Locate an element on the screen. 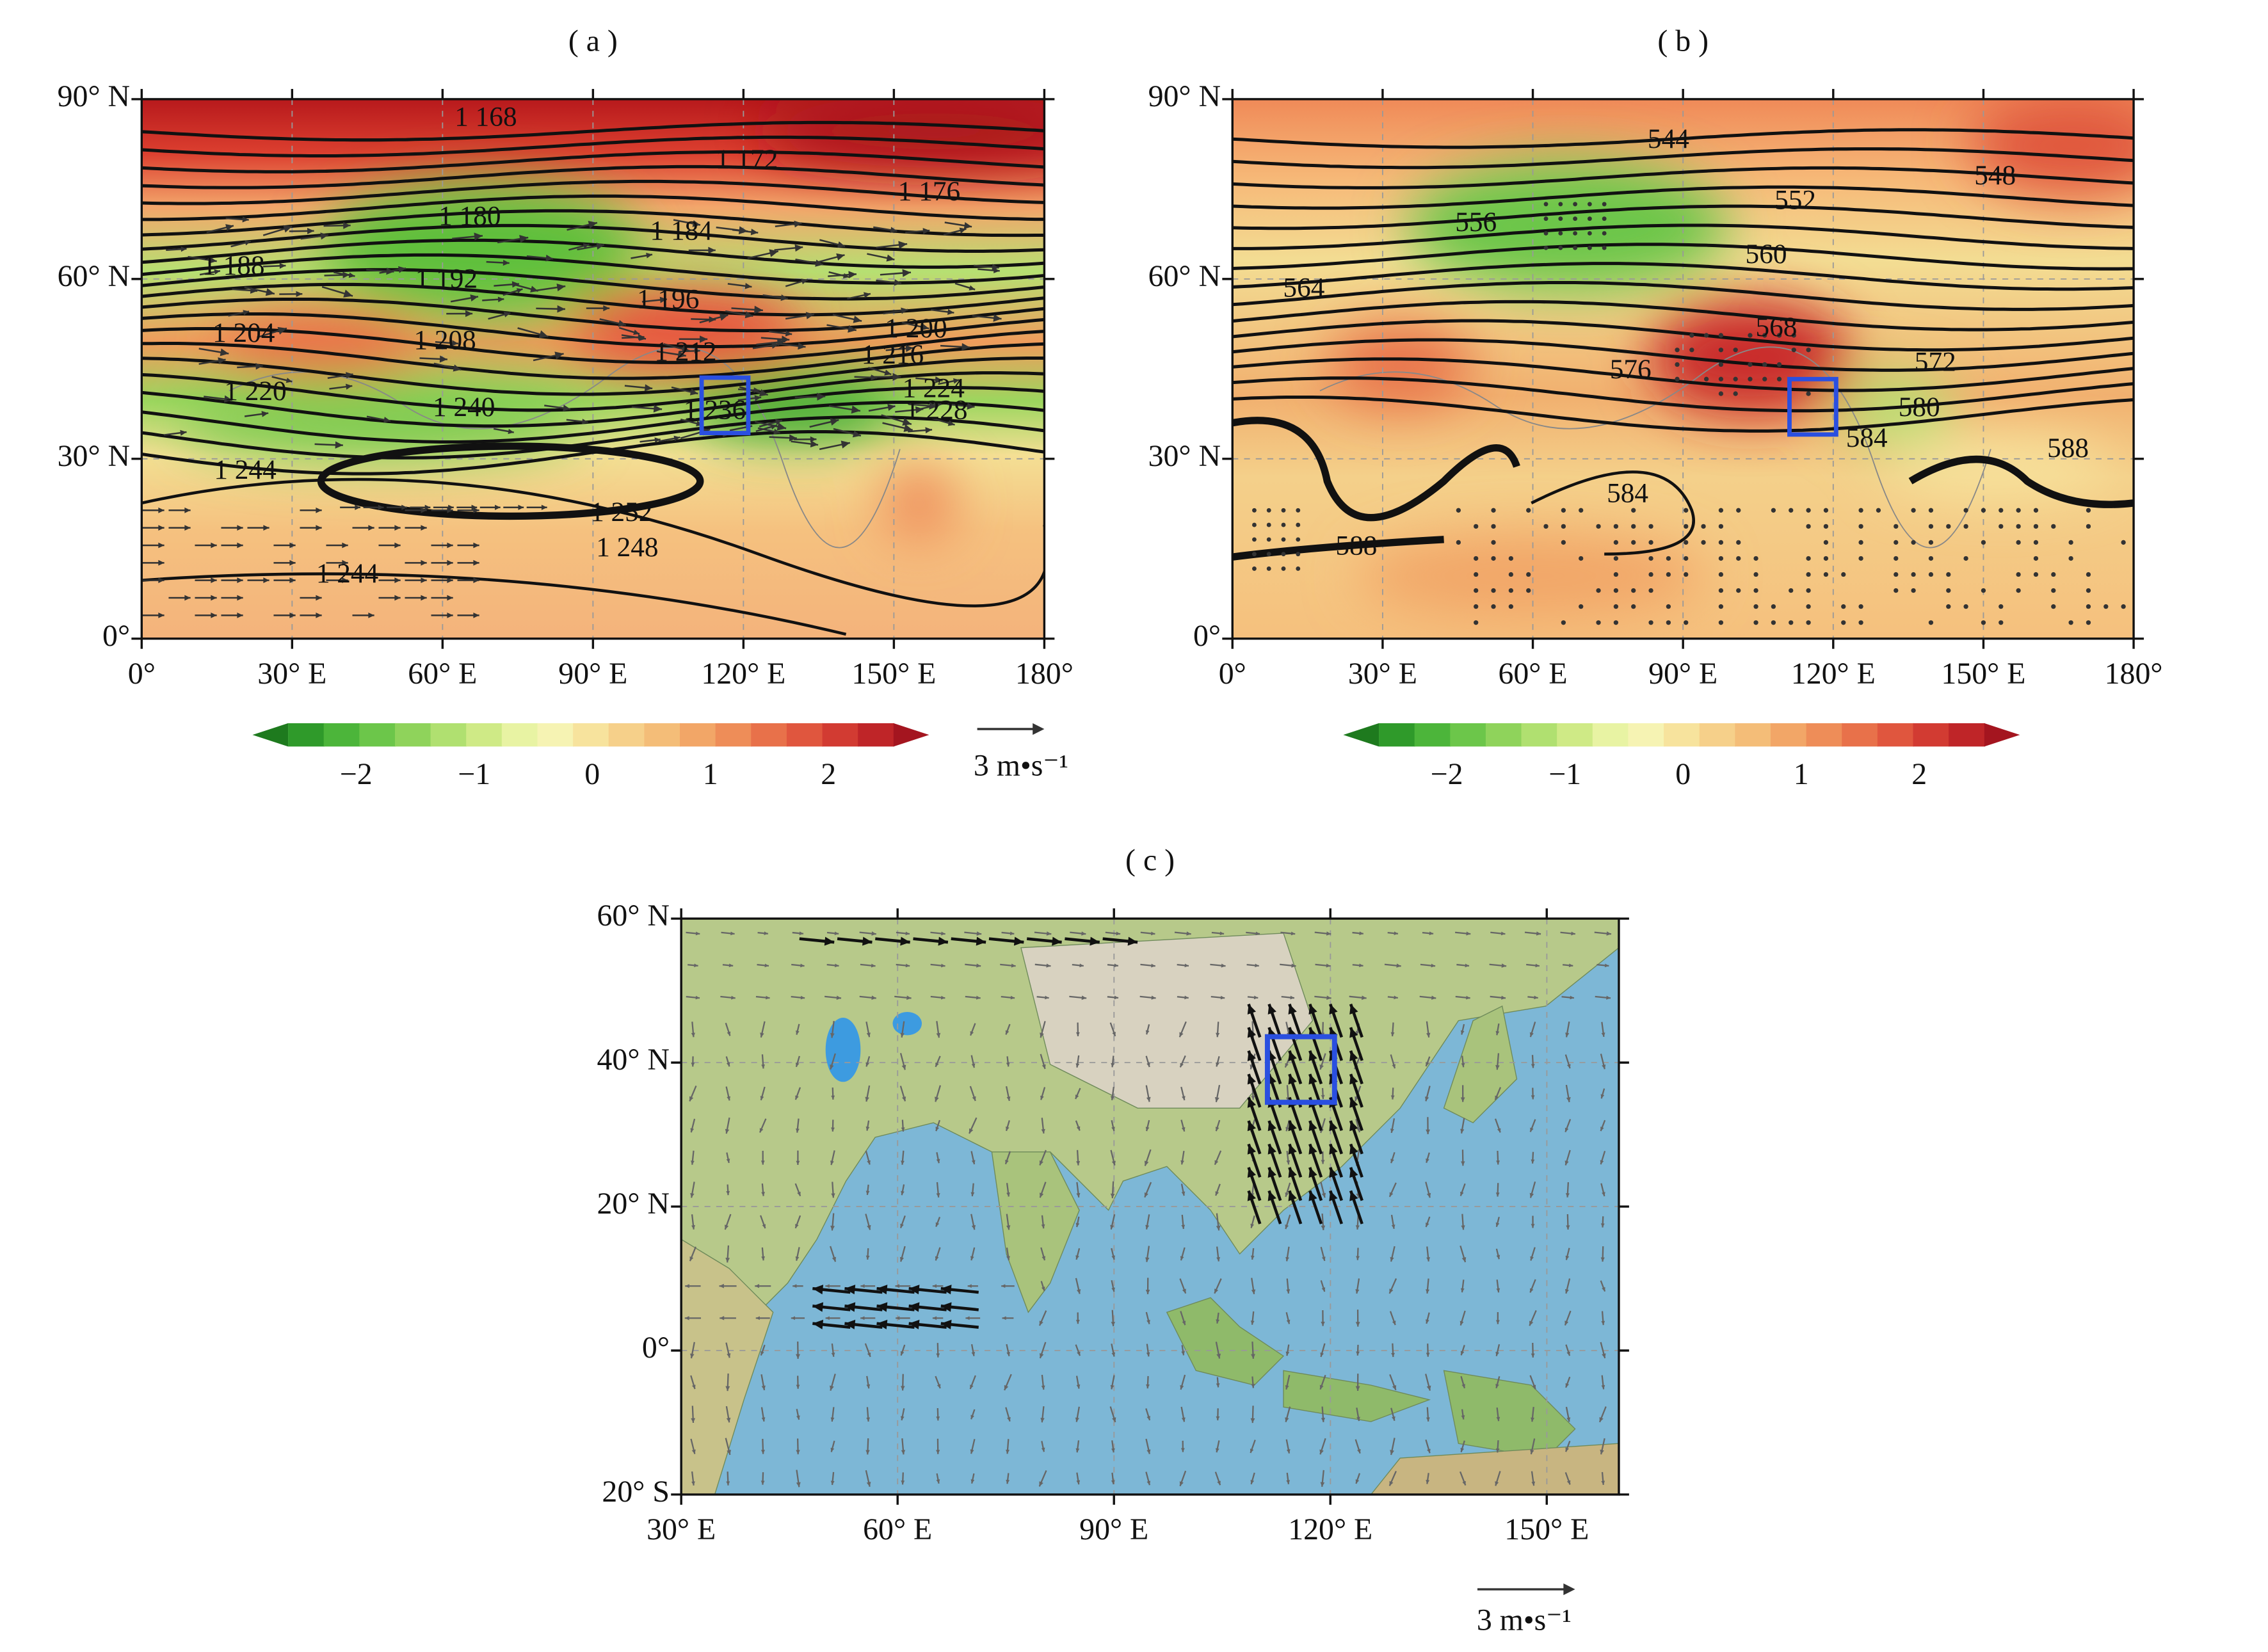  land-mass is located at coordinates (727, 1367).